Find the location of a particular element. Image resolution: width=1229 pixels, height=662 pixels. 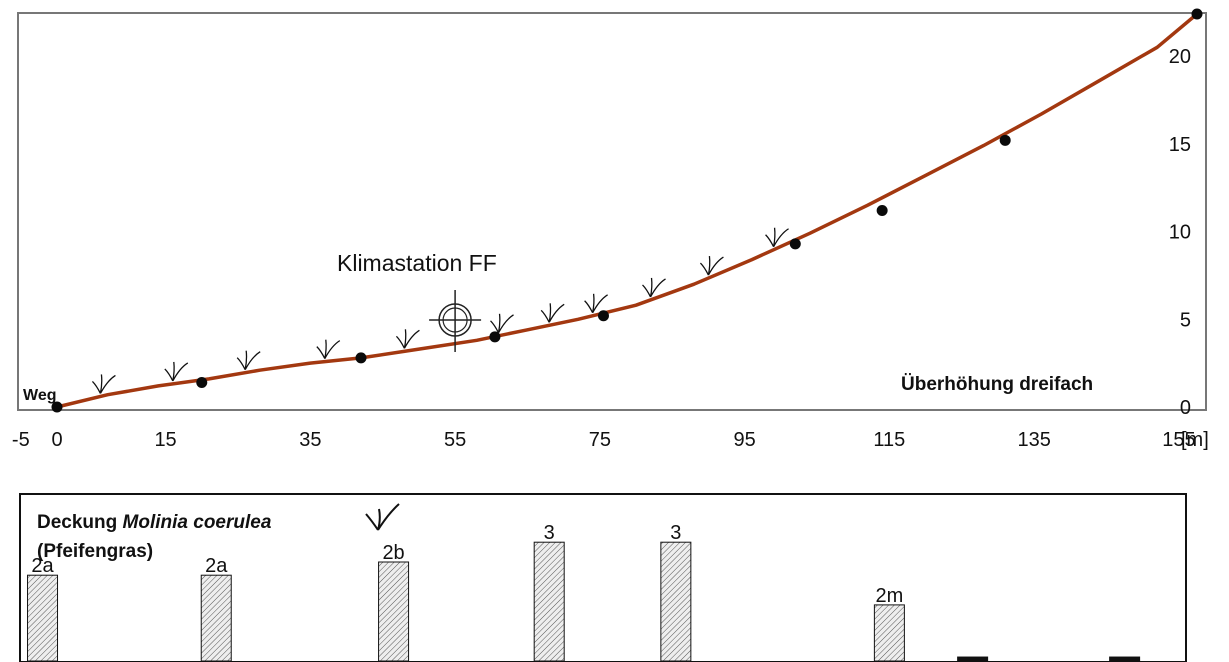

grass-legend-icon is located at coordinates (382, 517).